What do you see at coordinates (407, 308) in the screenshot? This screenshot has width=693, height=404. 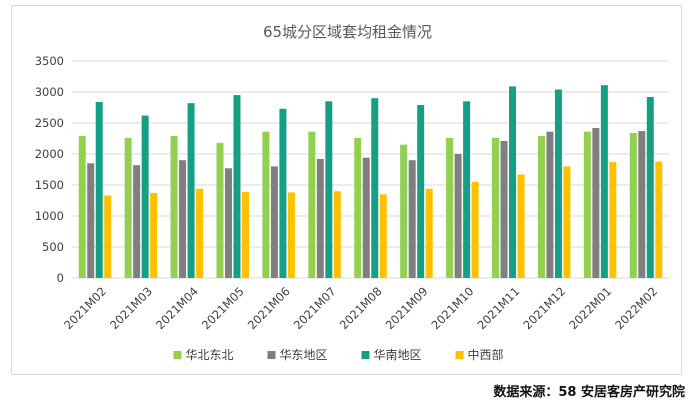 I see `x-tick-label: 2021M09` at bounding box center [407, 308].